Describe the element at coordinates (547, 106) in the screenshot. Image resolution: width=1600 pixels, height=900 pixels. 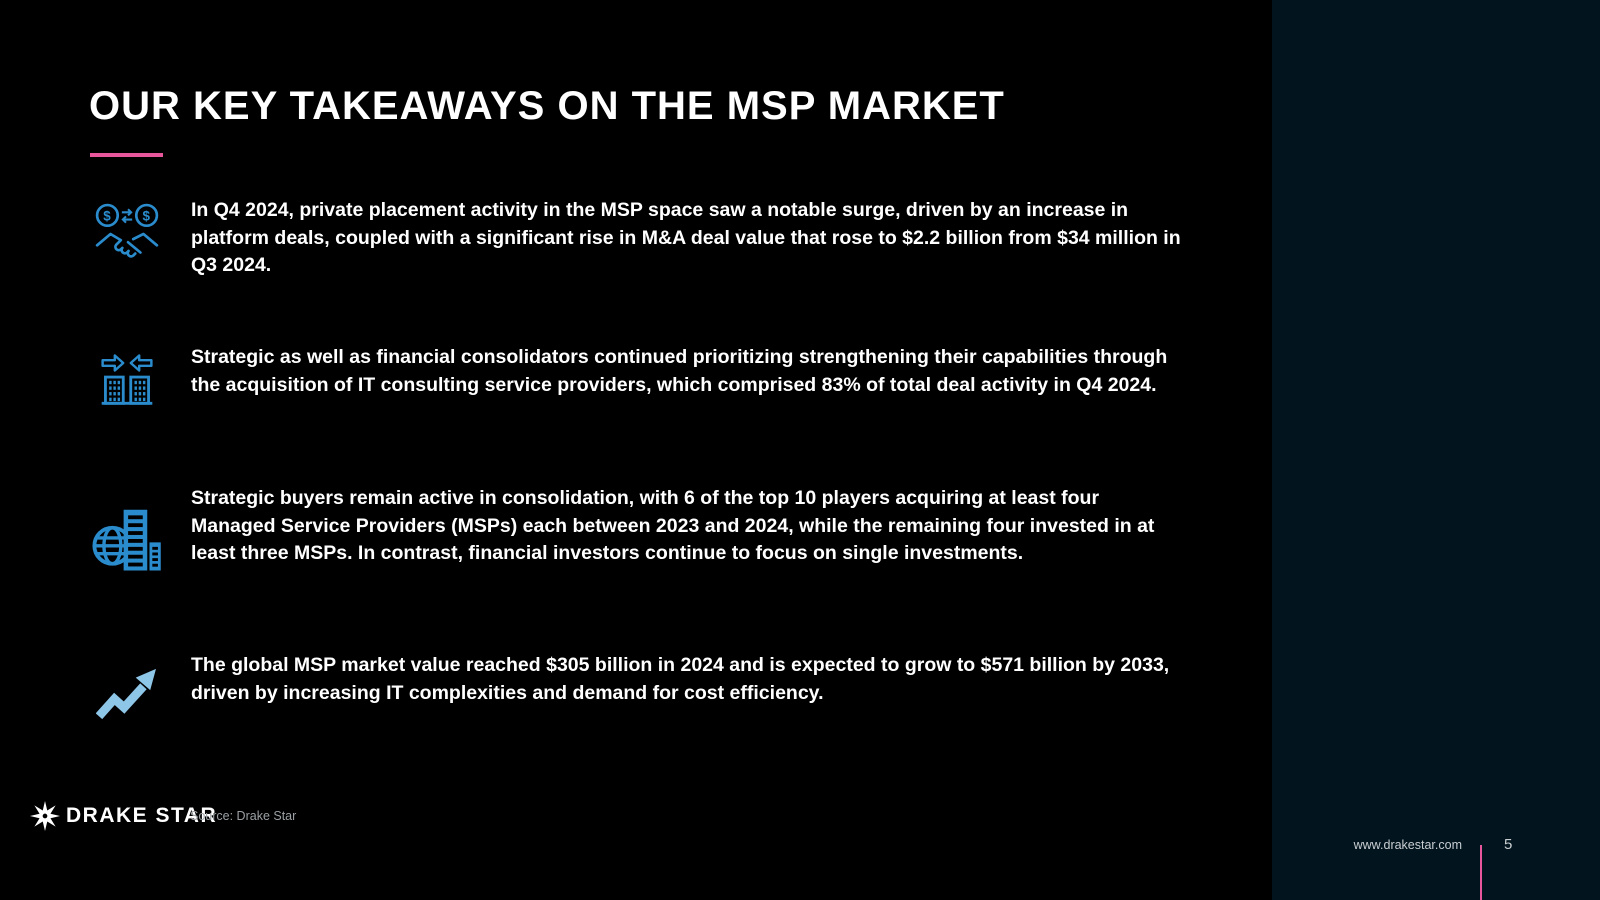
I see `page-title: OUR KEY TAKEAWAYS ON THE MSP MARKET` at that location.